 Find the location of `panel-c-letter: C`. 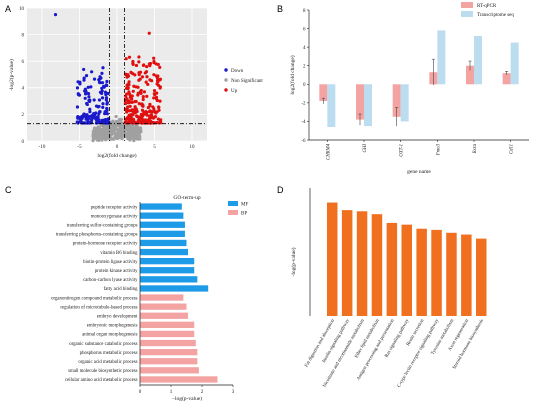

panel-c-letter: C is located at coordinates (8, 190).